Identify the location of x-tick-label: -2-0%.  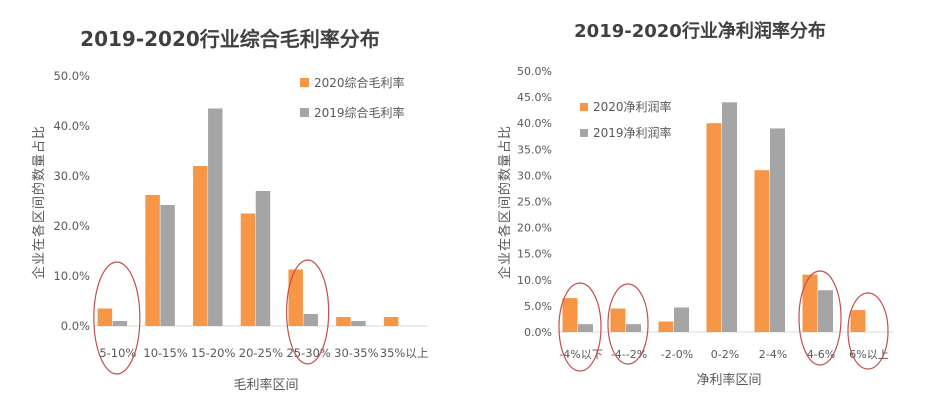
(677, 354).